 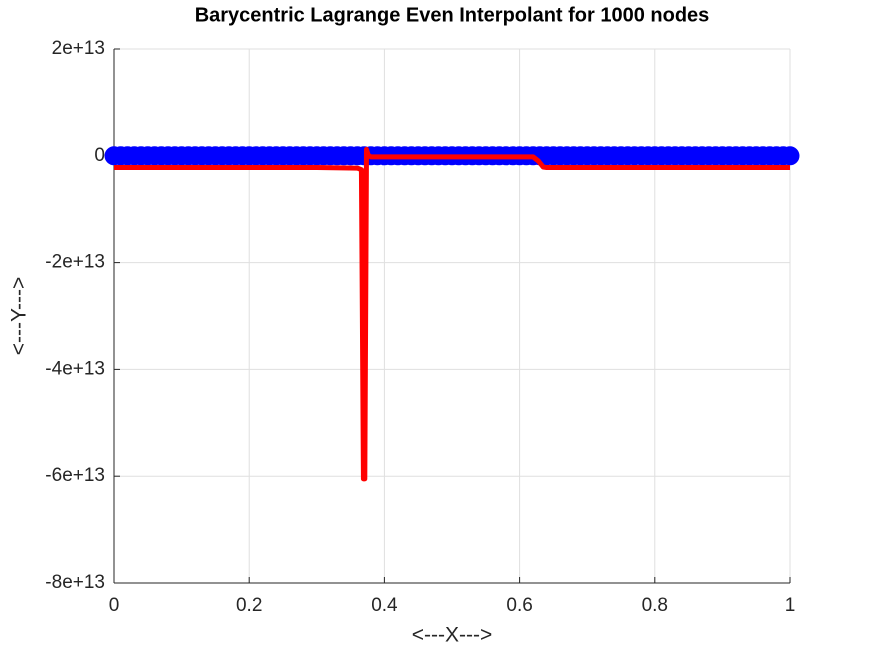 I want to click on x-tick-label: 0.4, so click(x=384, y=605).